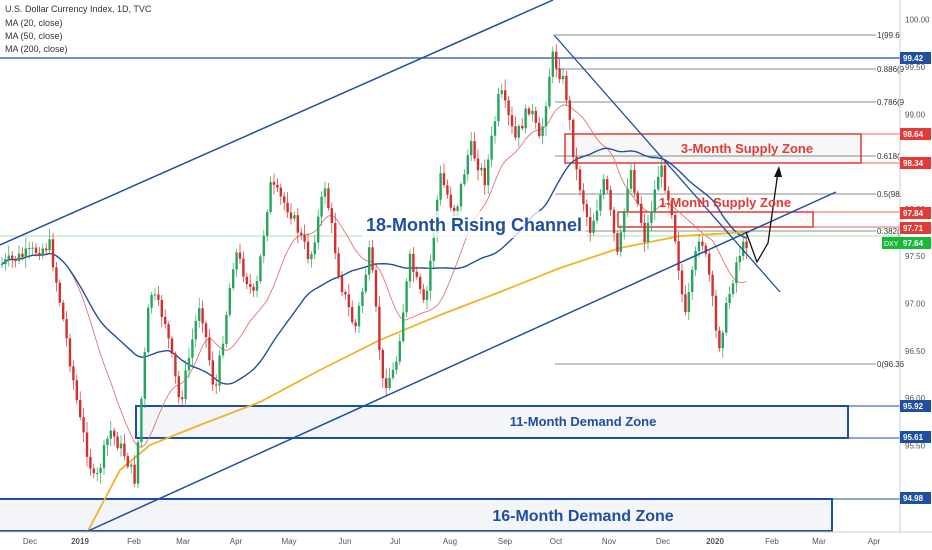 The width and height of the screenshot is (932, 550). I want to click on supply-zone-1-month-label: 1-Month Supply Zone, so click(725, 202).